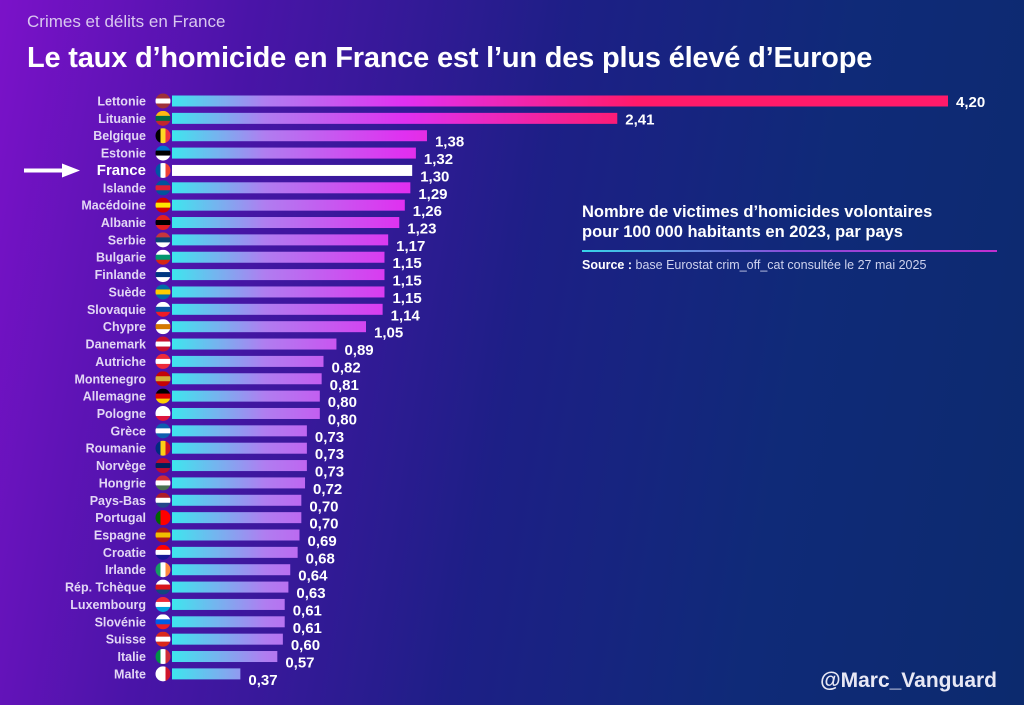 This screenshot has height=705, width=1024. What do you see at coordinates (127, 292) in the screenshot?
I see `category-label: Suède` at bounding box center [127, 292].